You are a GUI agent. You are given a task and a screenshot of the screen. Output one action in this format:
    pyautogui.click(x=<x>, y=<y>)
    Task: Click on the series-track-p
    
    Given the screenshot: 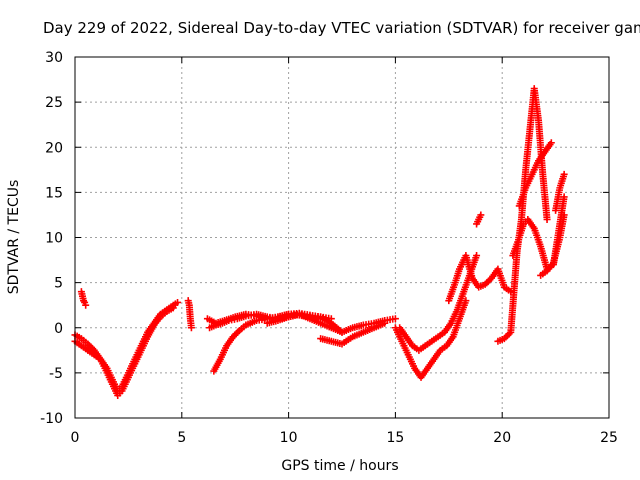 What is the action you would take?
    pyautogui.click(x=535, y=174)
    